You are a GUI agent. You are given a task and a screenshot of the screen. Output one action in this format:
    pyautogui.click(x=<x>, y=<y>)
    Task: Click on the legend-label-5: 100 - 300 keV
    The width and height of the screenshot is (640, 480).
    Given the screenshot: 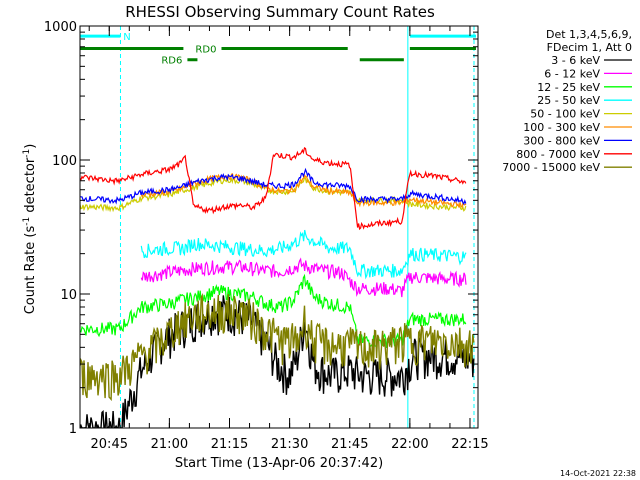 What is the action you would take?
    pyautogui.click(x=561, y=127)
    